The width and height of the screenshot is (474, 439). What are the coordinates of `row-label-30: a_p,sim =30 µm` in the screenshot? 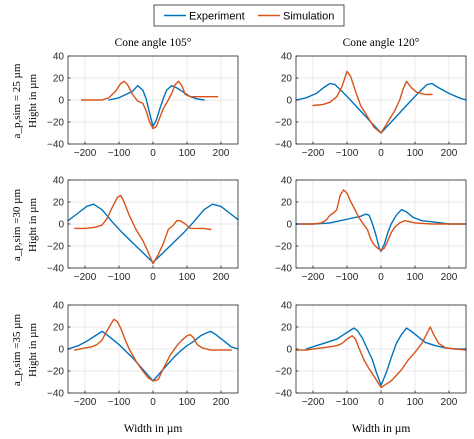 It's located at (17, 224).